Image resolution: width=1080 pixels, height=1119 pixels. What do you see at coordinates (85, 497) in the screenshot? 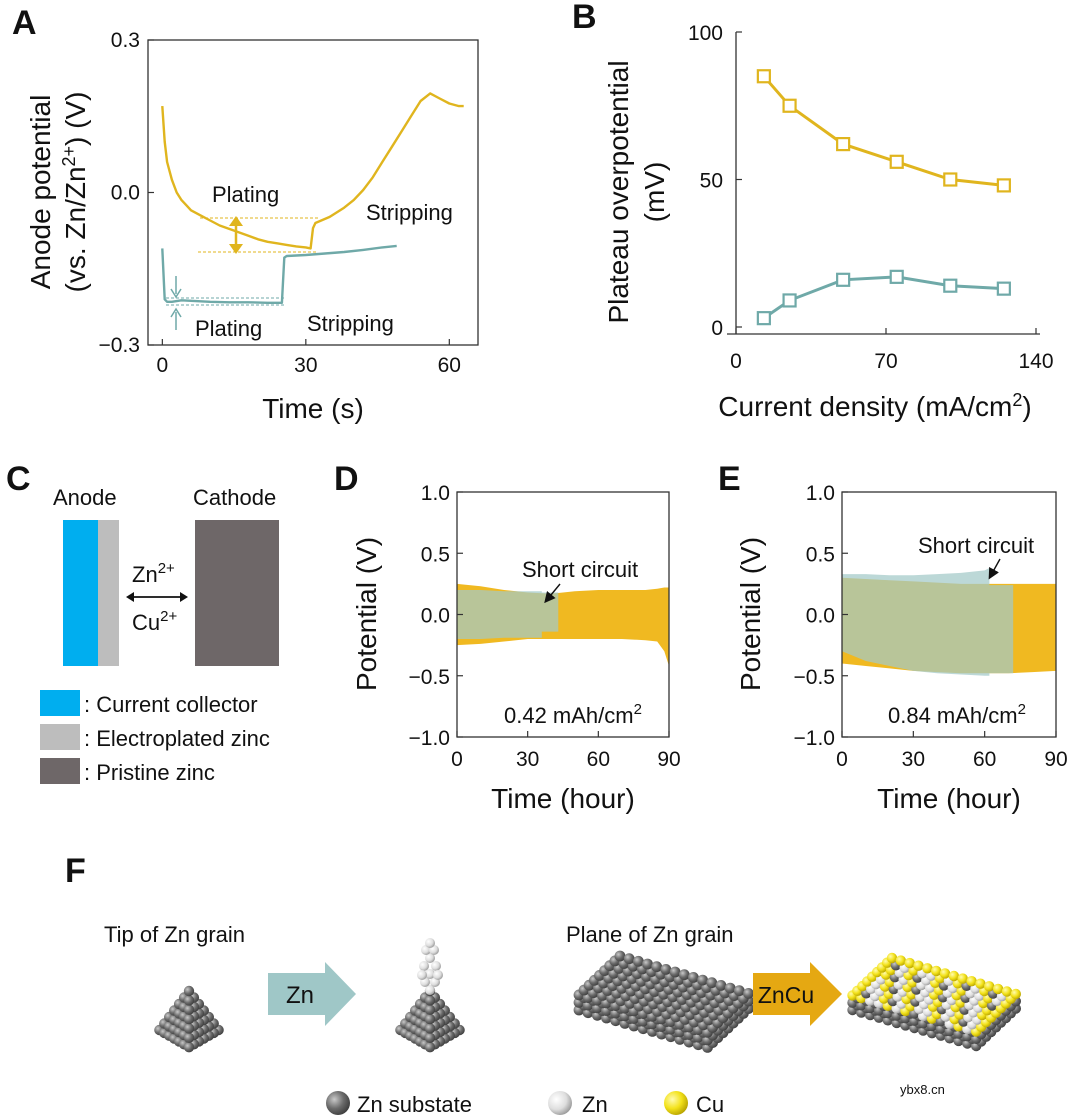
I see `anode-label: Anode` at bounding box center [85, 497].